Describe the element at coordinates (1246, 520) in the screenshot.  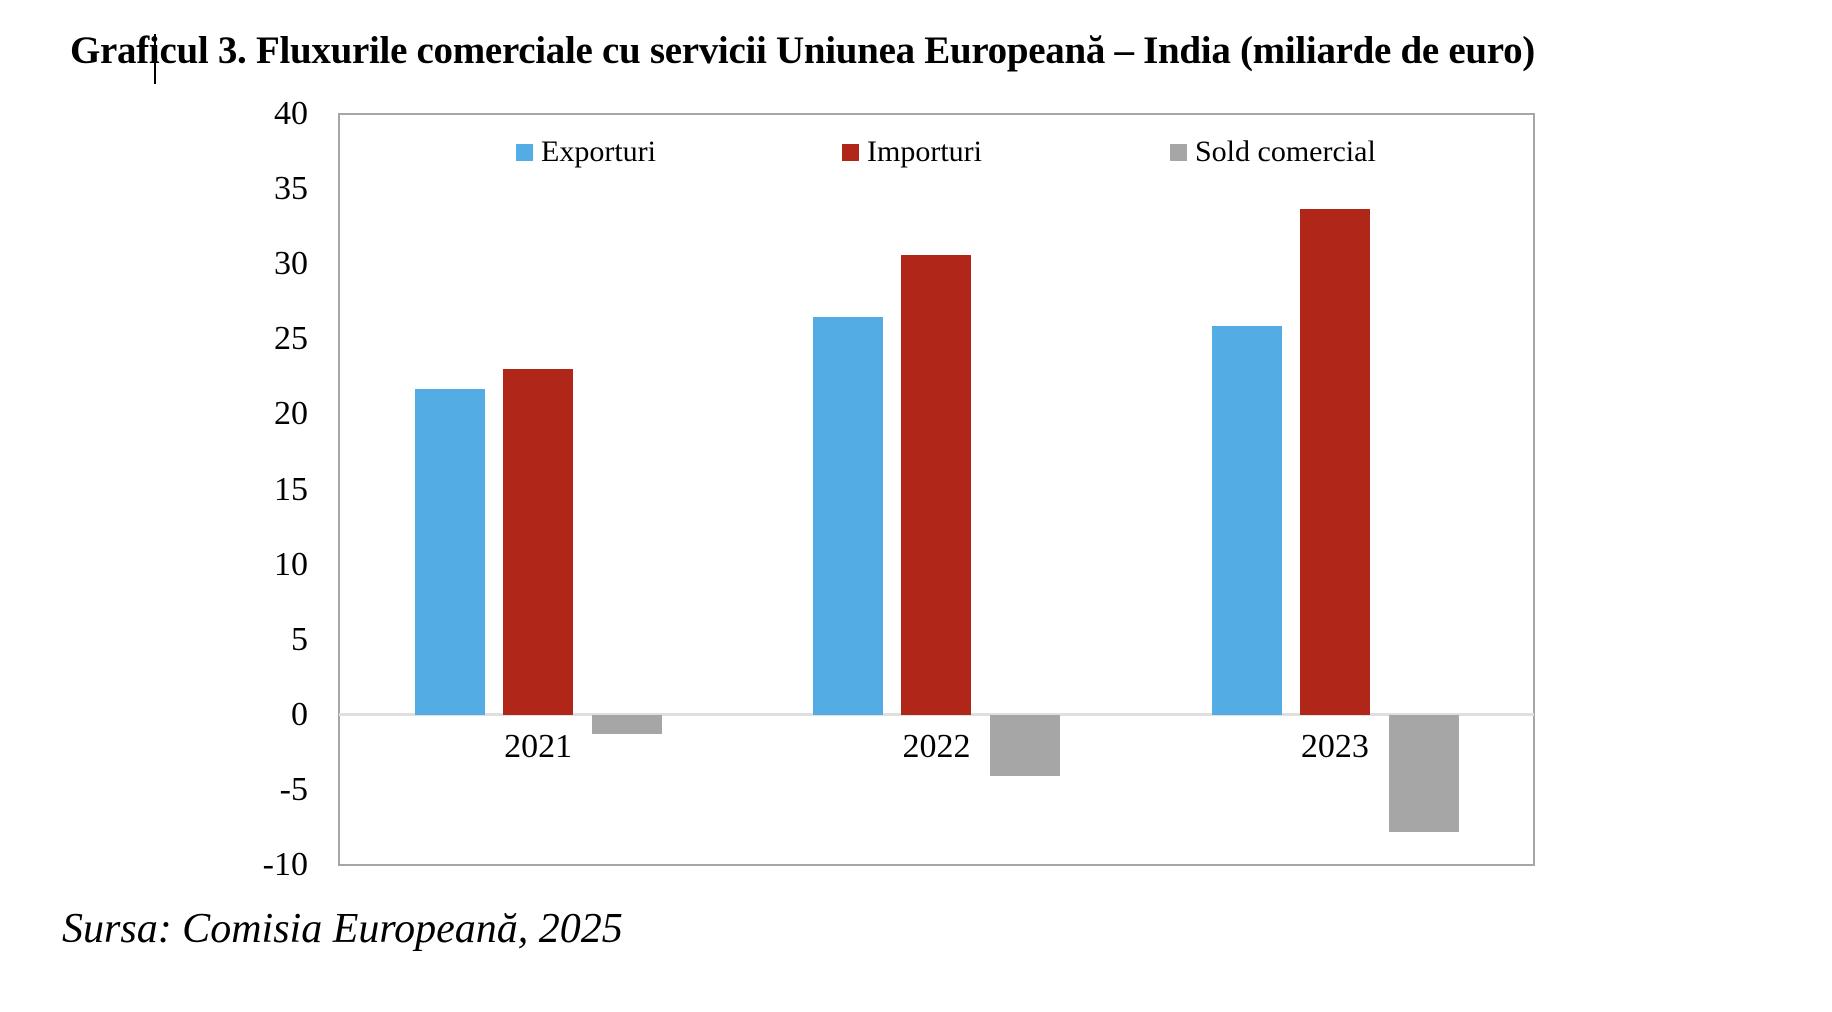
I see `bar-exporturi-2023` at that location.